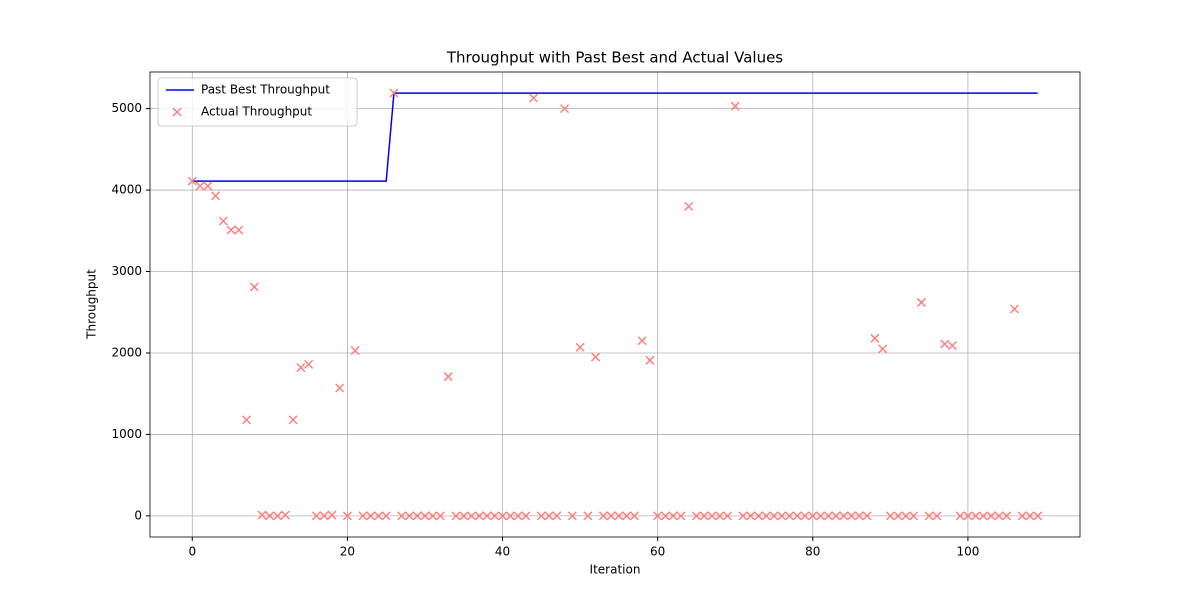  Describe the element at coordinates (502, 552) in the screenshot. I see `x-tick-label: 40` at that location.